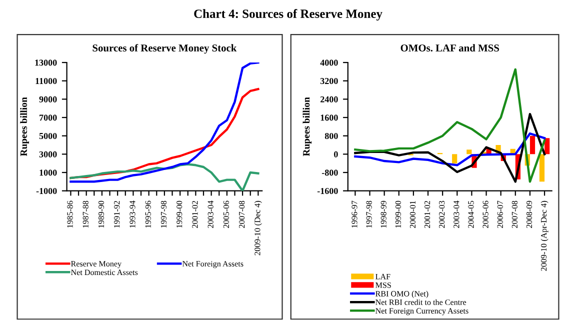  Describe the element at coordinates (48, 173) in the screenshot. I see `y-tick-label: 1000` at that location.